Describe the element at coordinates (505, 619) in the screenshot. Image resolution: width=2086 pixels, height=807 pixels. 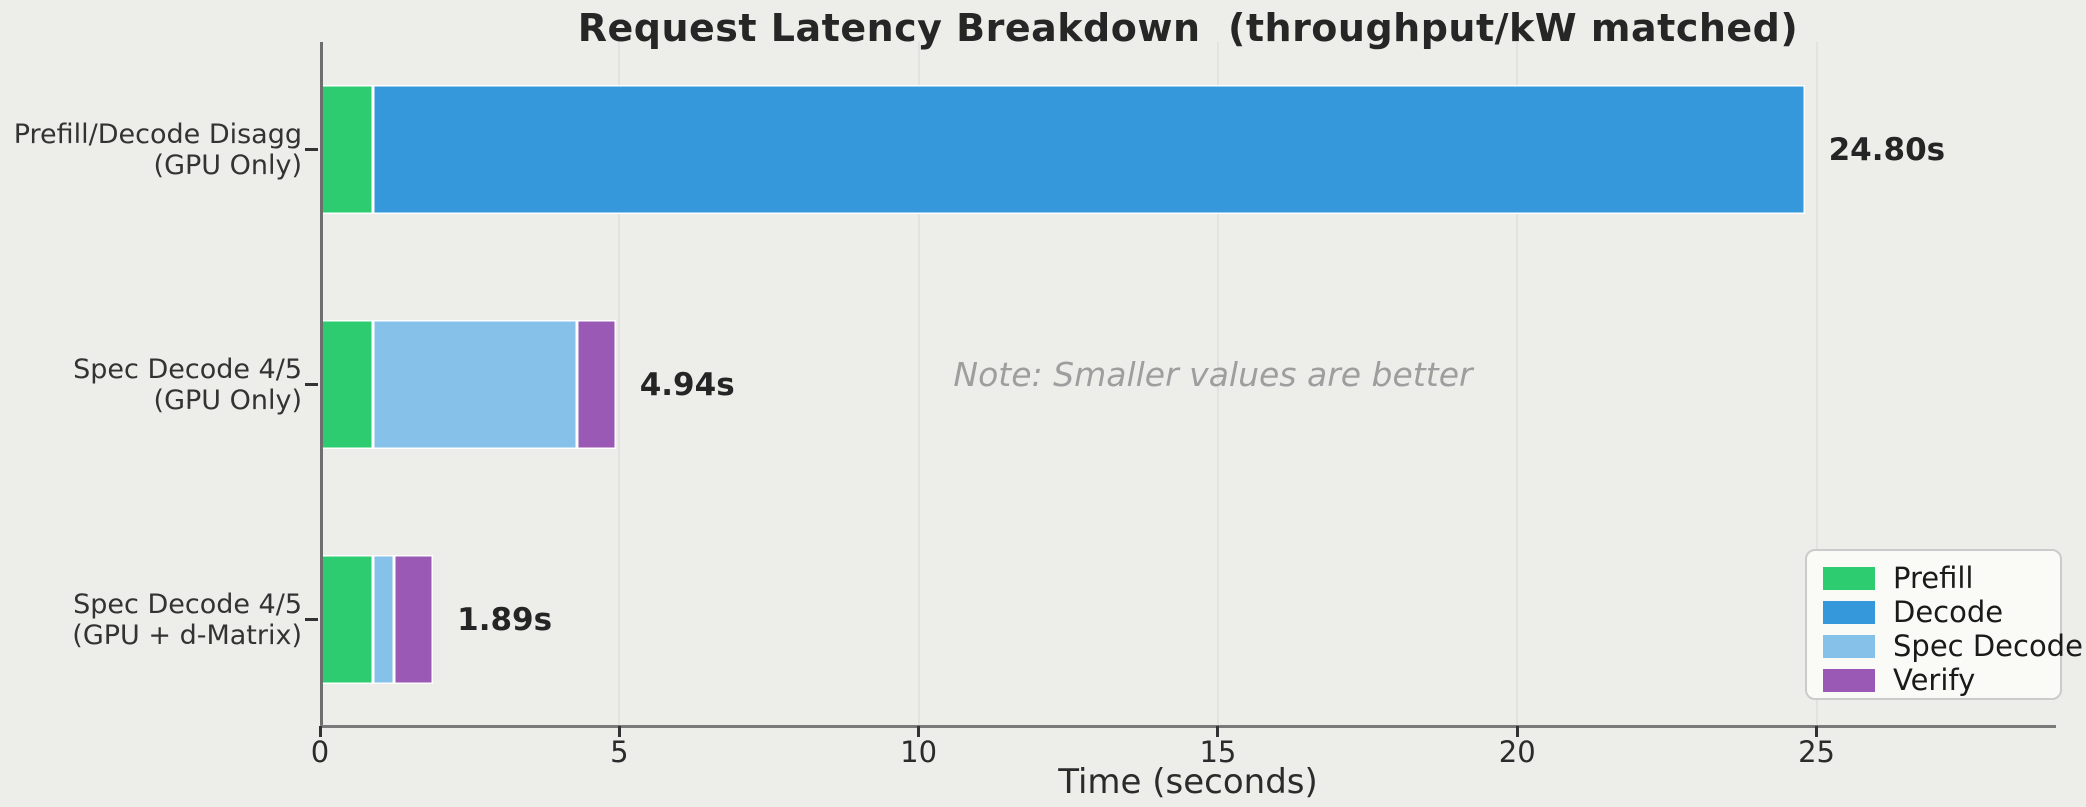
I see `bar-total-label: 1.89s` at that location.